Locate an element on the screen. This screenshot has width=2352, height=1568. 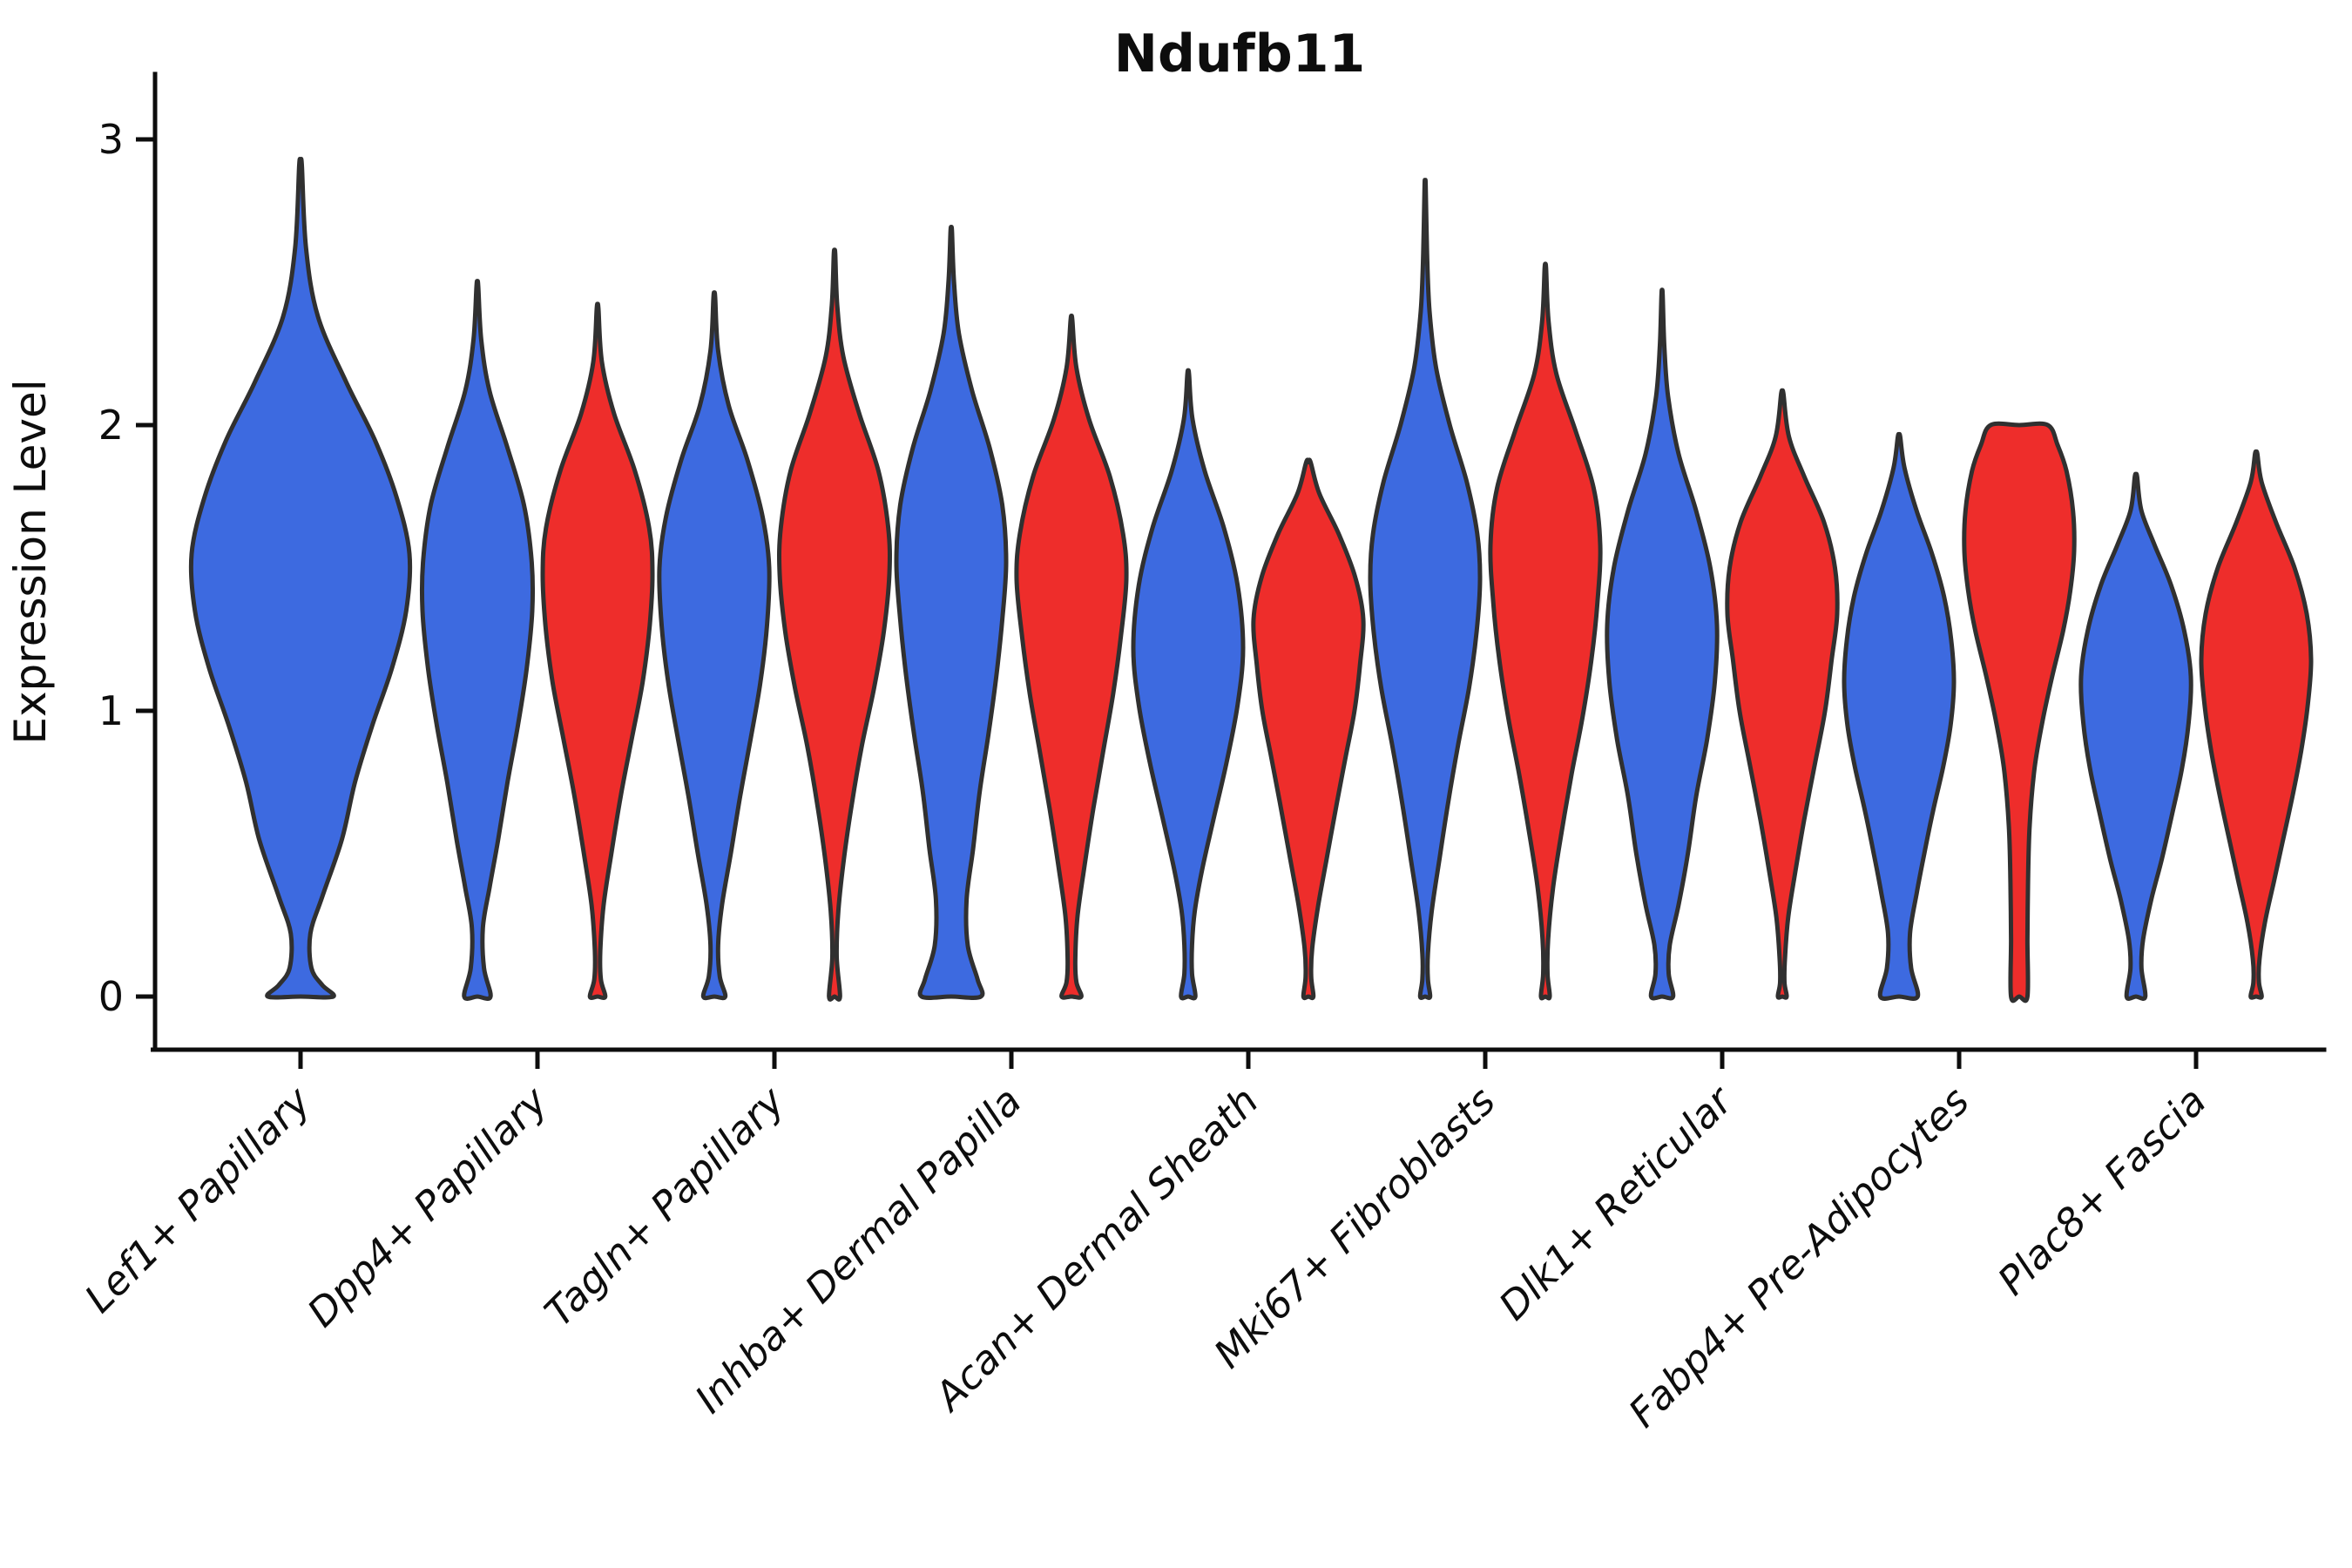
violin-blue-tagln is located at coordinates (714, 645).